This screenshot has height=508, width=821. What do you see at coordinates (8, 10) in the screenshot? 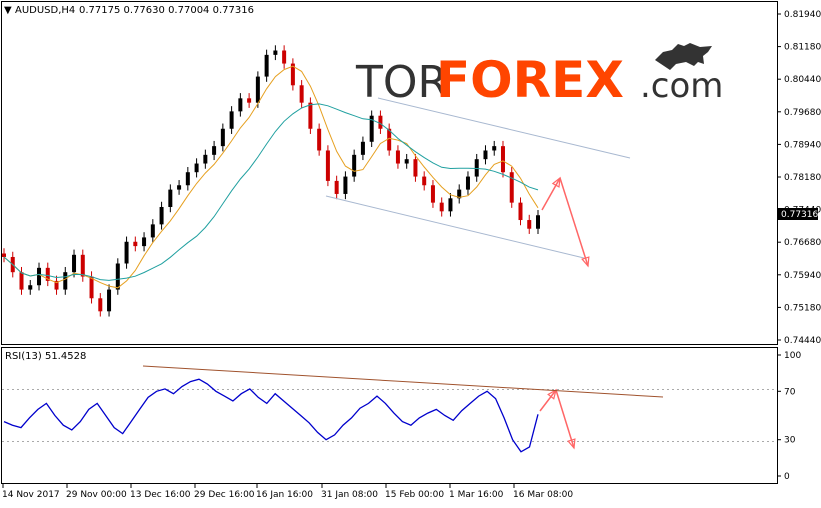
I see `chart-title-arrow: ▼` at bounding box center [8, 10].